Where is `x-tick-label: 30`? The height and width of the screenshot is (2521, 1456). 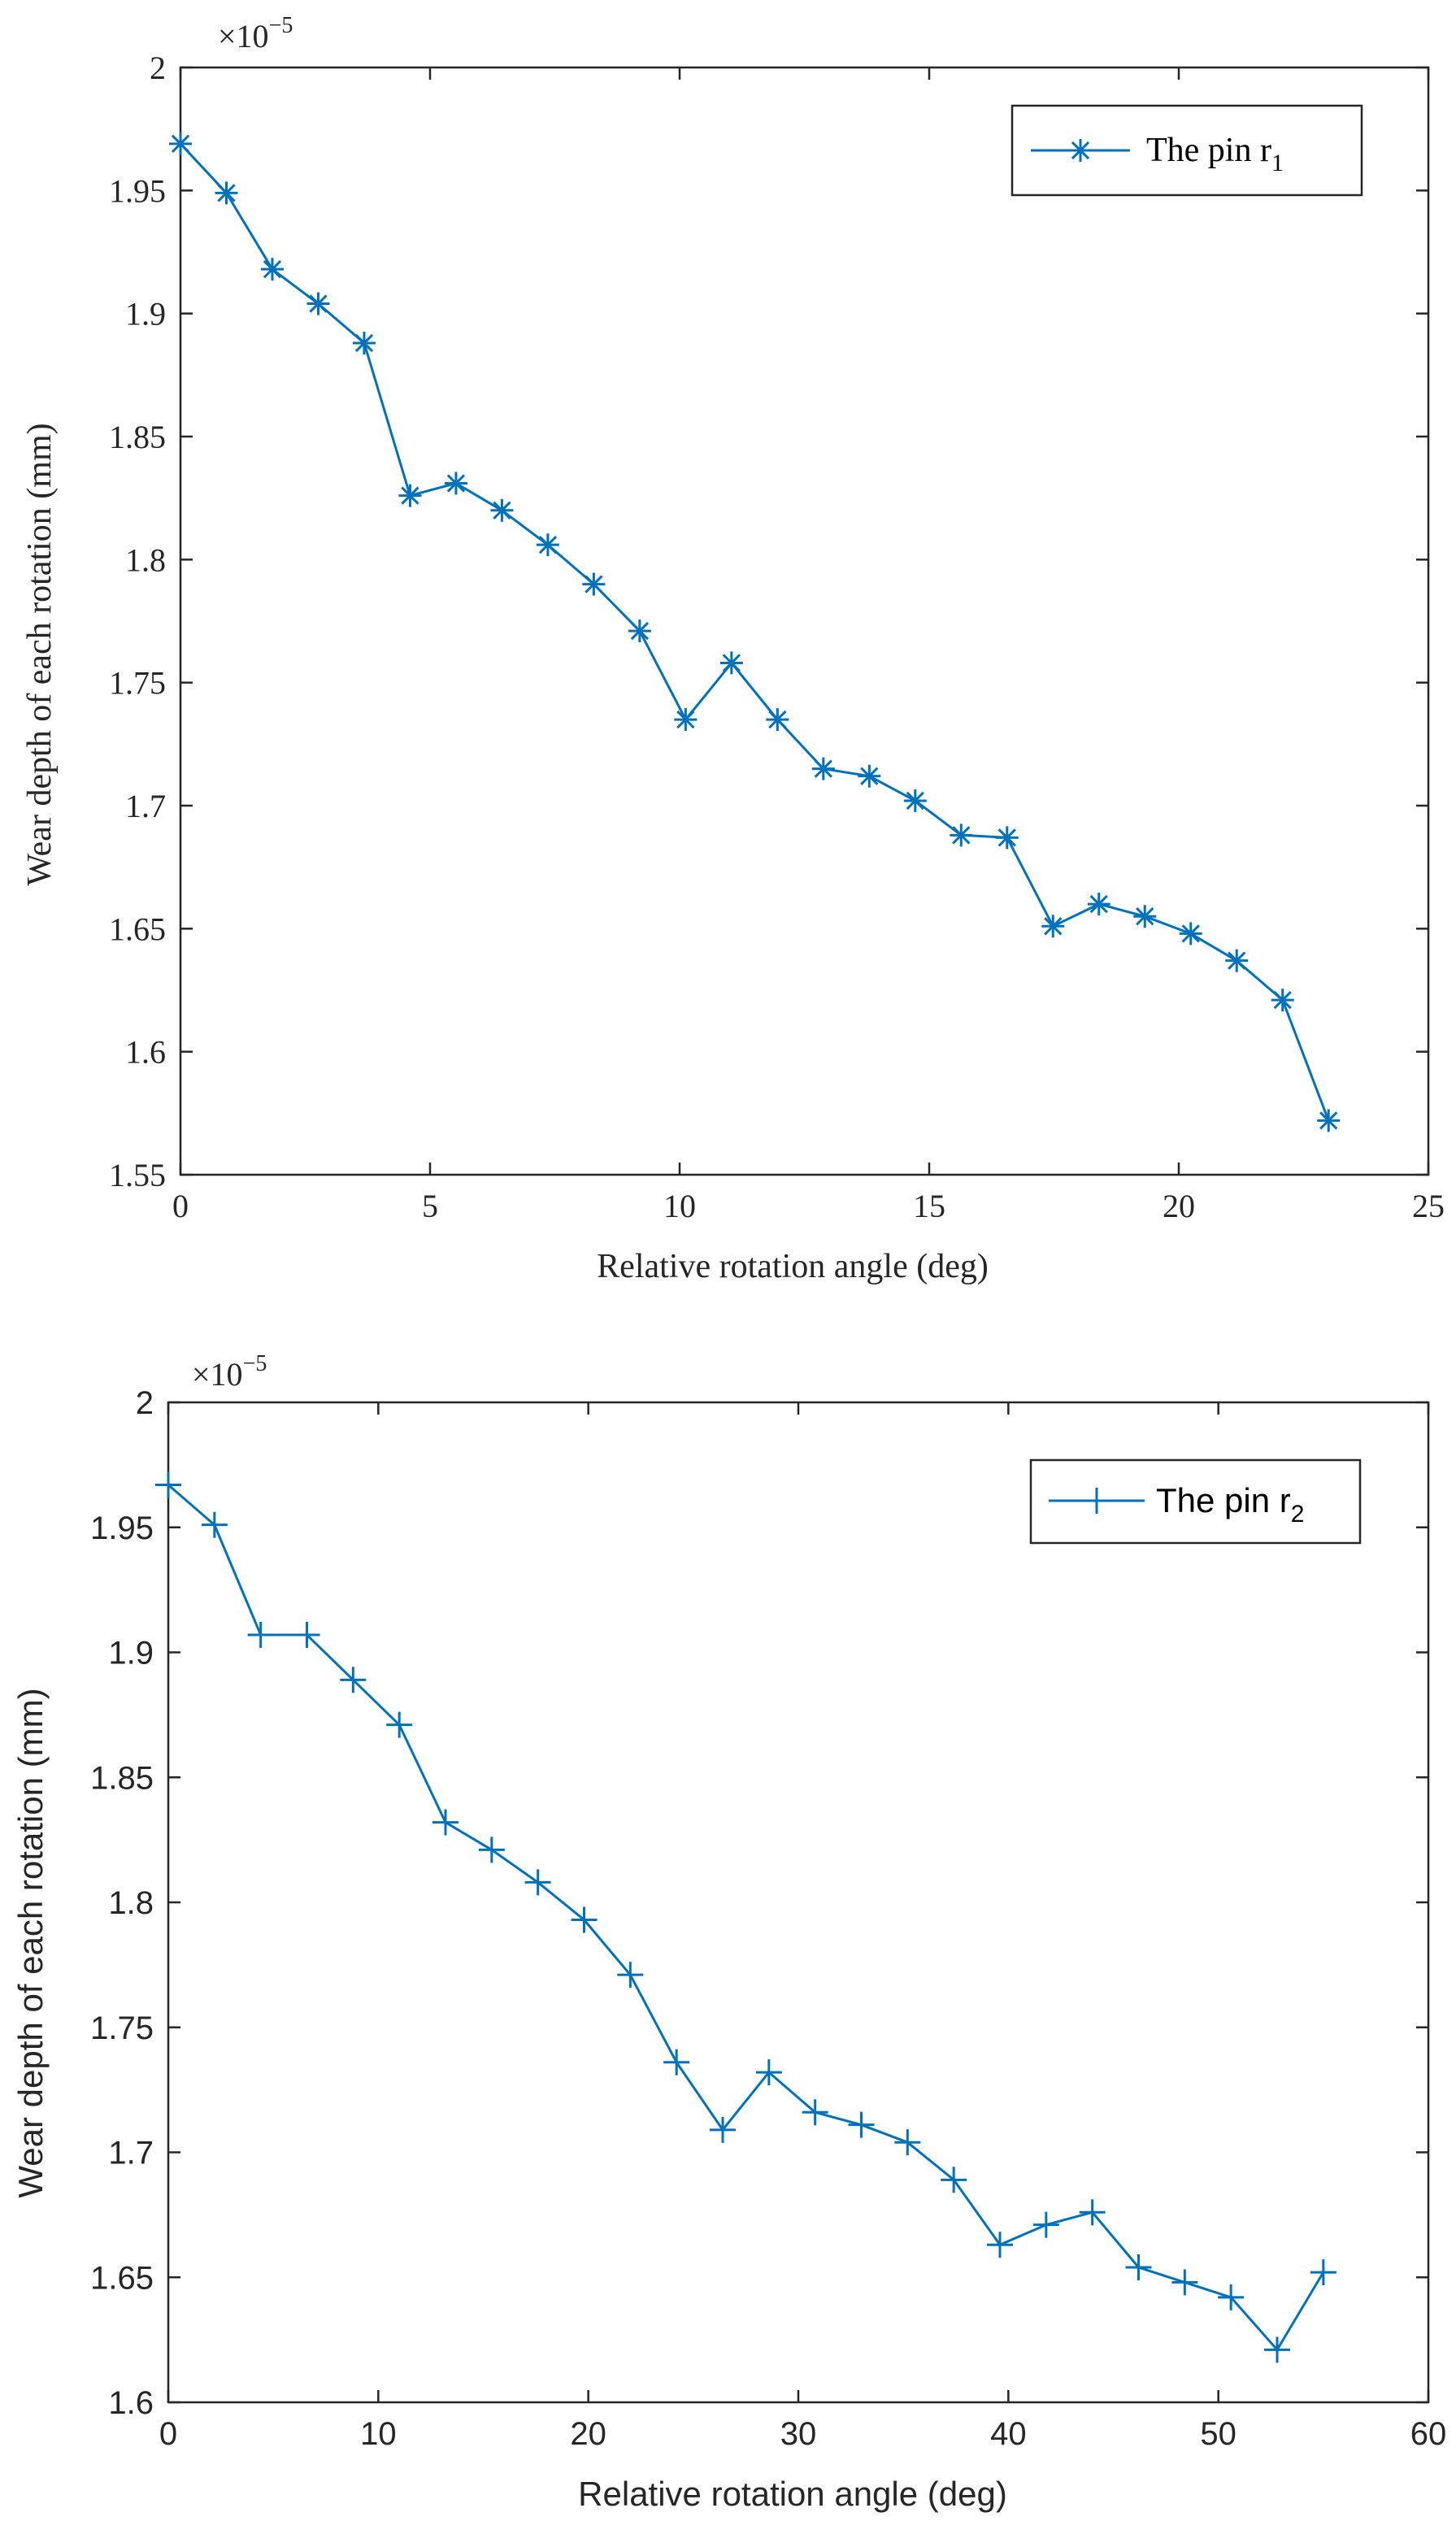 x-tick-label: 30 is located at coordinates (799, 2434).